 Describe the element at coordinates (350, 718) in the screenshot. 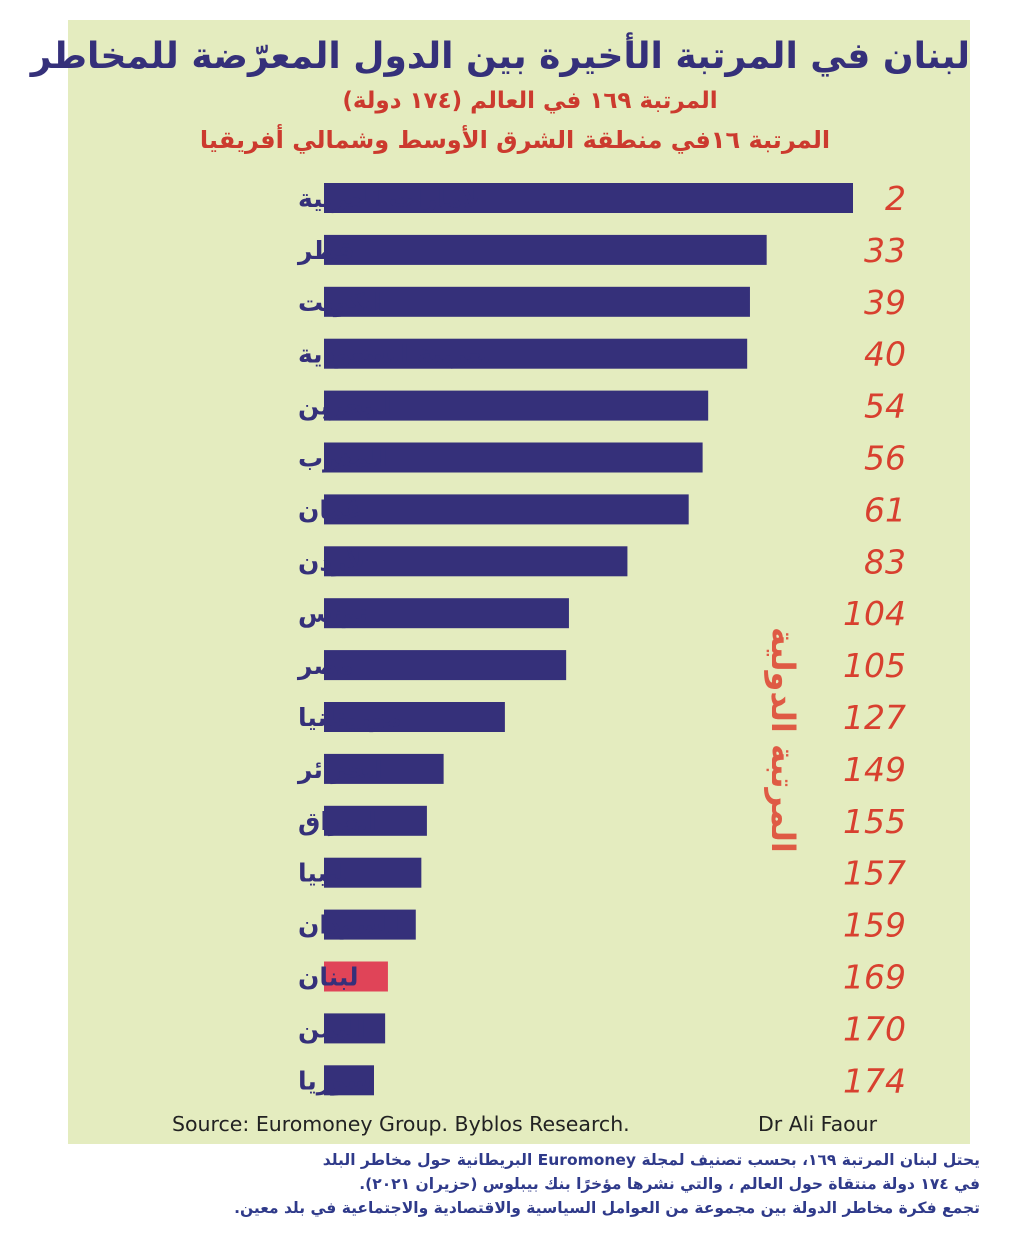

I see `category-label: موريتانيا` at that location.